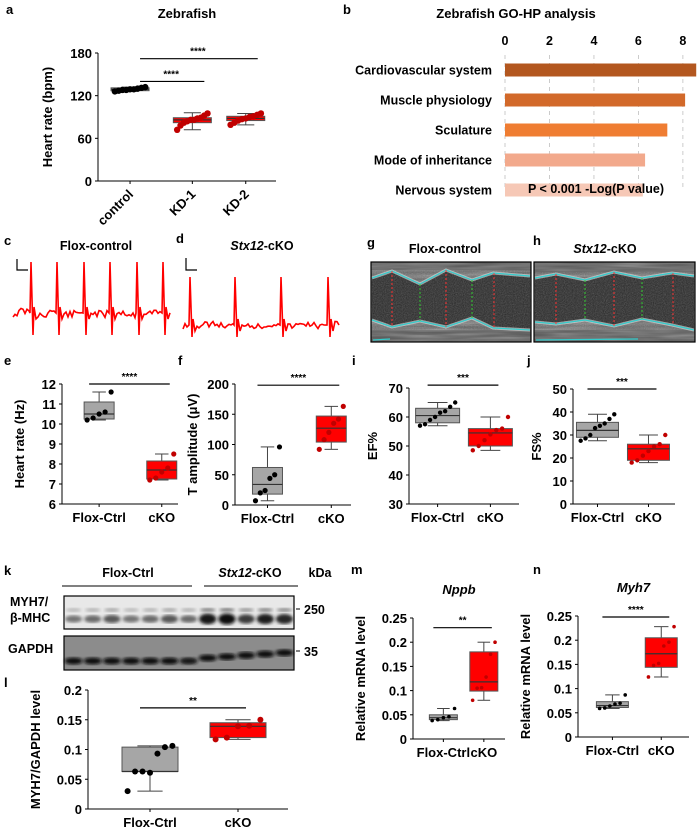 The height and width of the screenshot is (828, 700). I want to click on x-tick-label: 2, so click(549, 41).